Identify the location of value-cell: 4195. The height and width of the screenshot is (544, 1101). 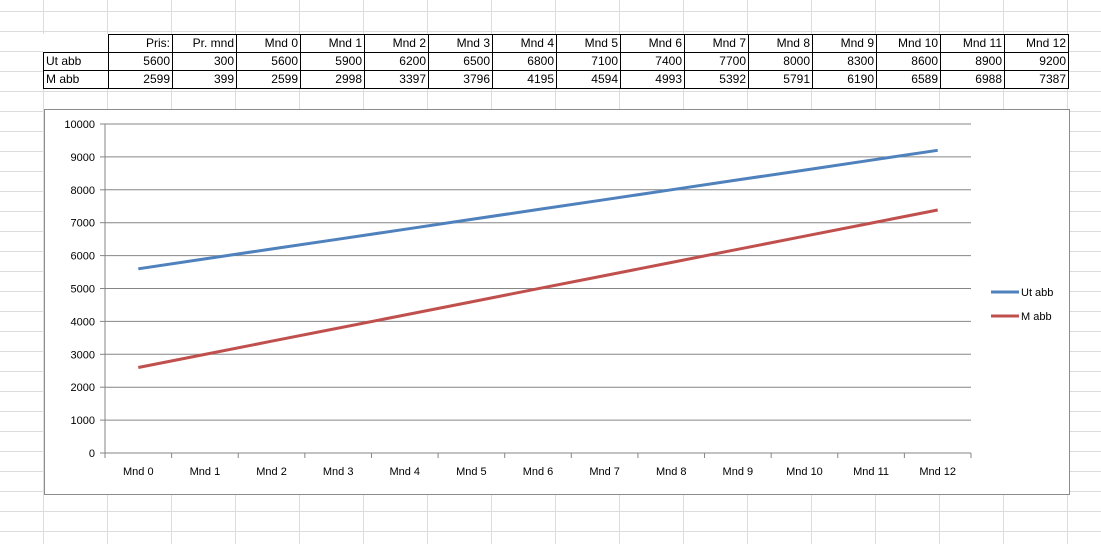
(524, 79).